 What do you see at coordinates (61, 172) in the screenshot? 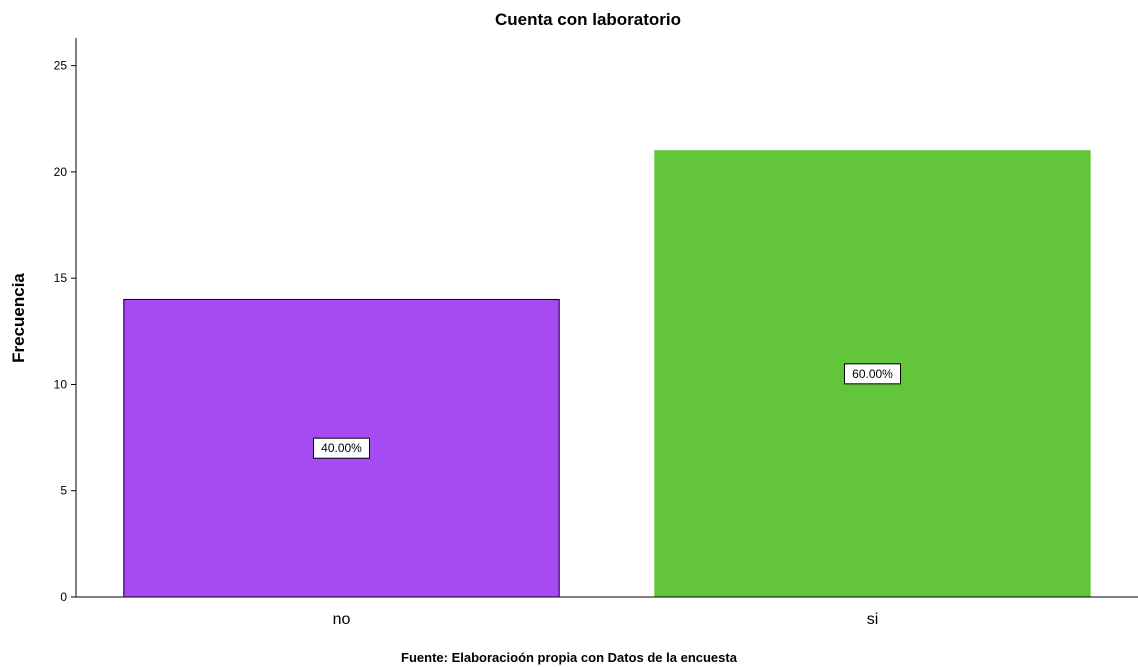
I see `y-tick-label: 20` at bounding box center [61, 172].